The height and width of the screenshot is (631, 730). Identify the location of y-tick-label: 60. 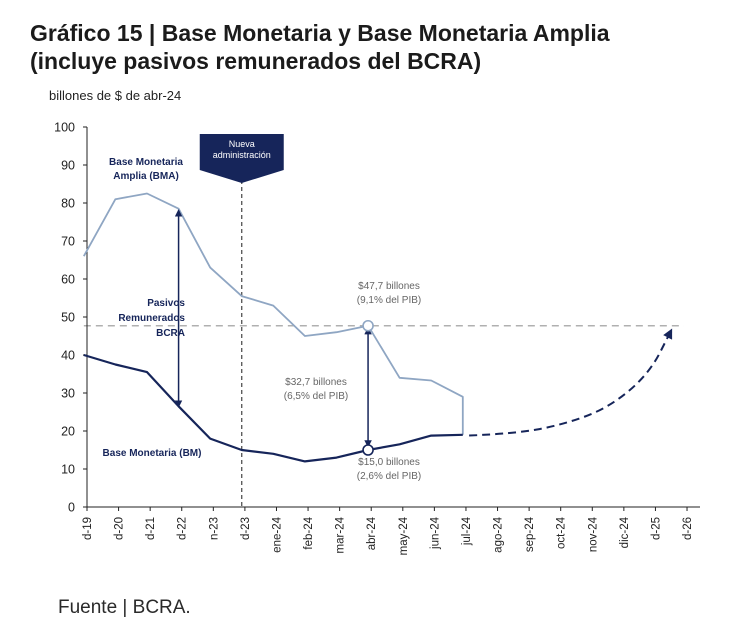
(68, 280).